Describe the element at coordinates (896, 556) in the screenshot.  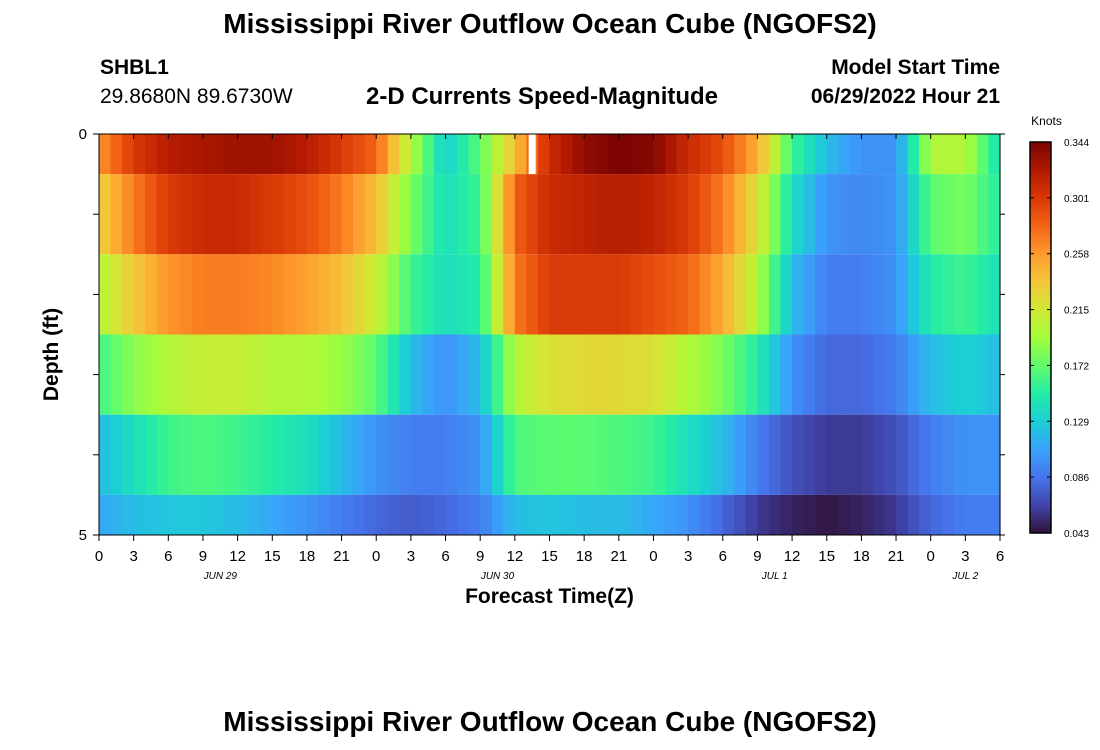
I see `x-tick-label: 21` at that location.